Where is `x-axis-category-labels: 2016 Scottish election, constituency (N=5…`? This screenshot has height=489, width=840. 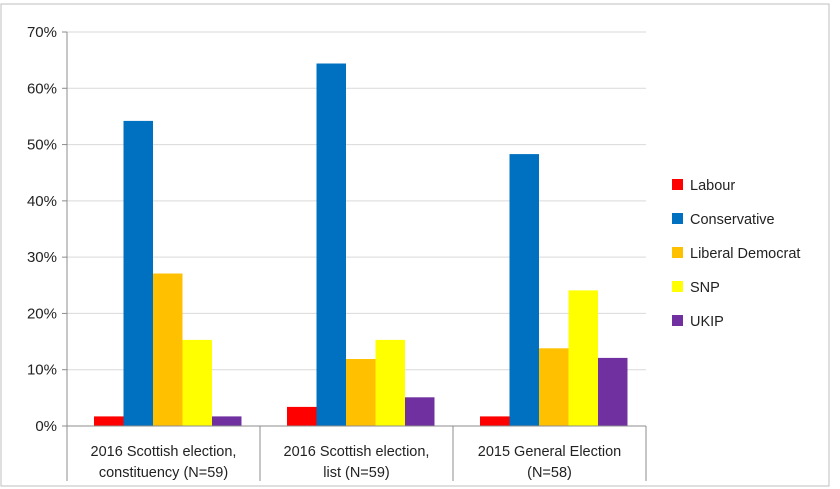 x-axis-category-labels: 2016 Scottish election, constituency (N=5… is located at coordinates (356, 462).